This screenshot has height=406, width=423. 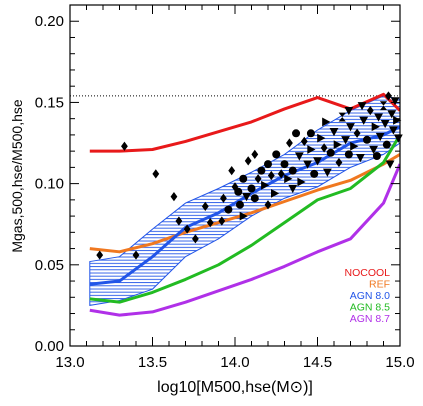 I want to click on x-tick-labels: 13.0 13.5 14.0 14.5 15.0, so click(x=234, y=362).